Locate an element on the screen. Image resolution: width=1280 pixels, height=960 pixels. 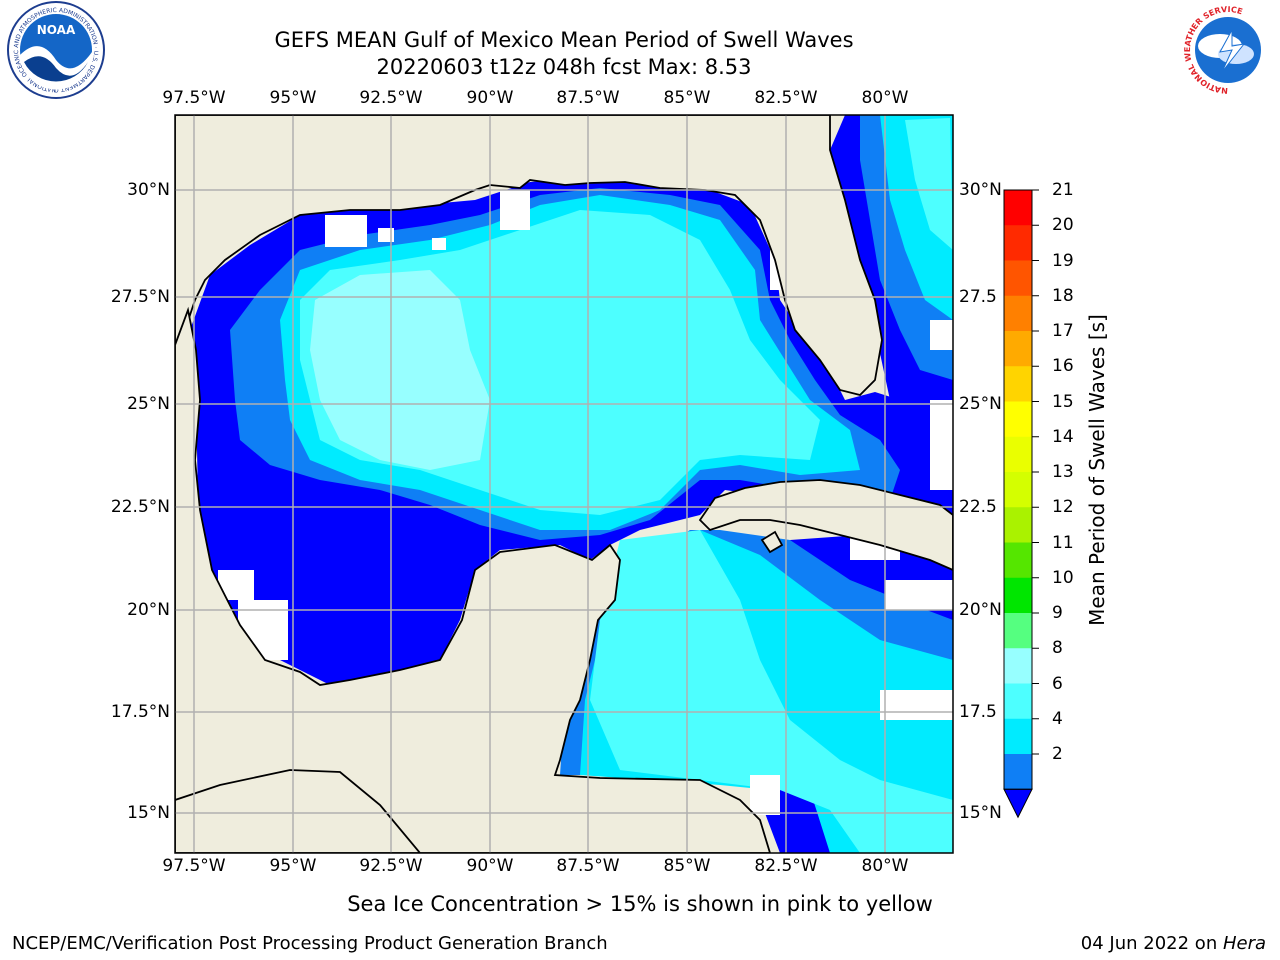
colorbar-title: Mean Period of Swell Waves [s] is located at coordinates (1097, 470).